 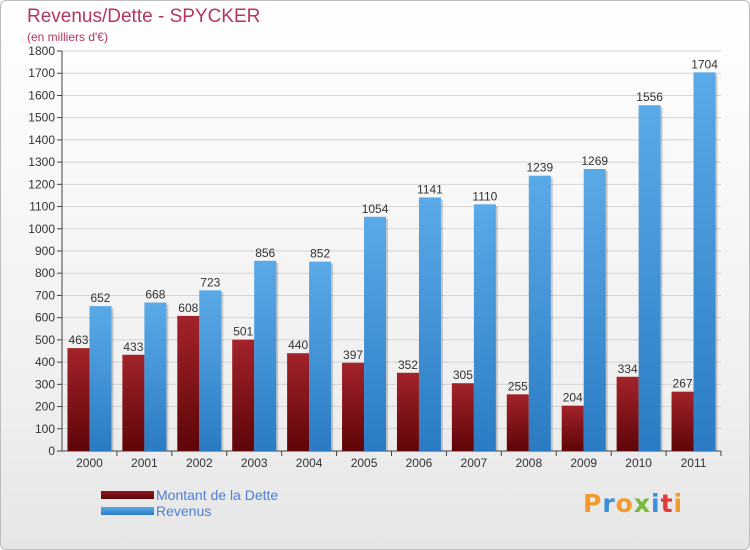 I want to click on x-tick-label: 2007, so click(x=474, y=463).